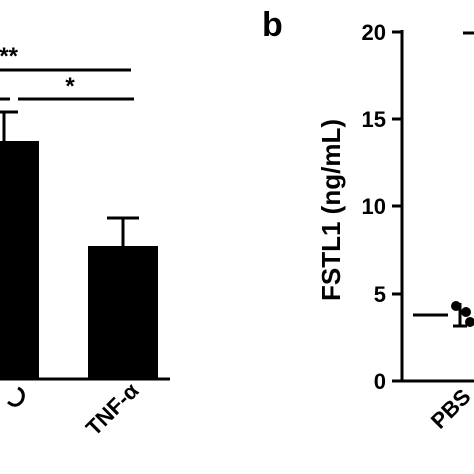 This screenshot has width=474, height=474. I want to click on y-tick-label-0: 0, so click(380, 381).